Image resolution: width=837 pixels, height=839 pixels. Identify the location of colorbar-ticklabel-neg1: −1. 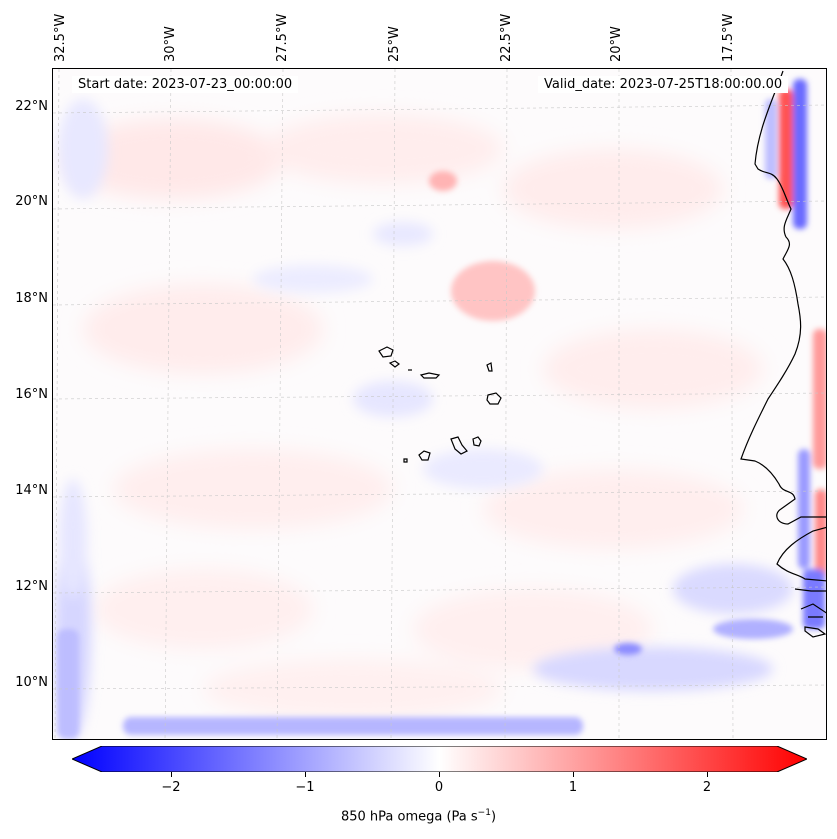
(305, 787).